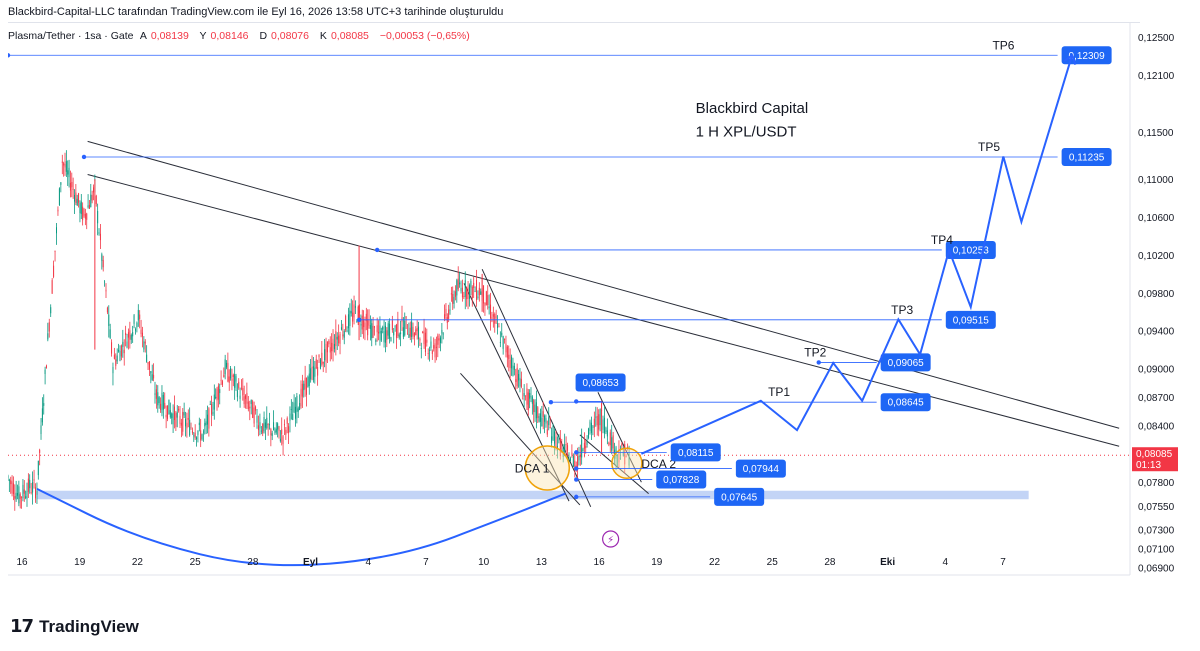 This screenshot has width=1200, height=651. I want to click on level-value-3: 0,09515, so click(971, 320).